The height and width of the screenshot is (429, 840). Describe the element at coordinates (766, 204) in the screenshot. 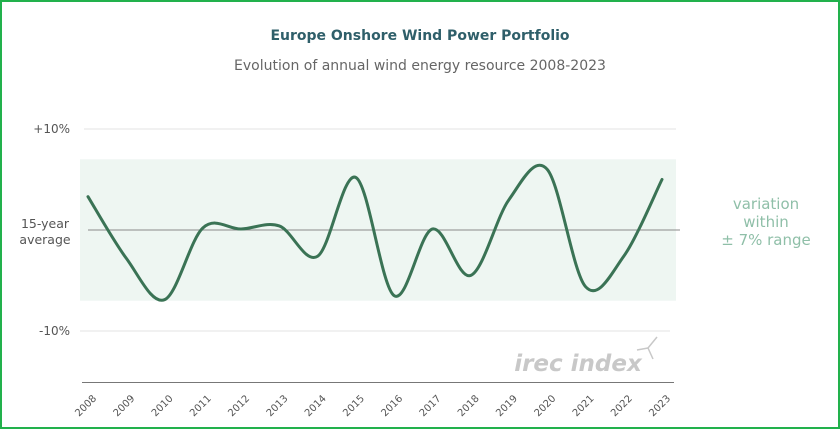

I see `band-label: variation` at that location.